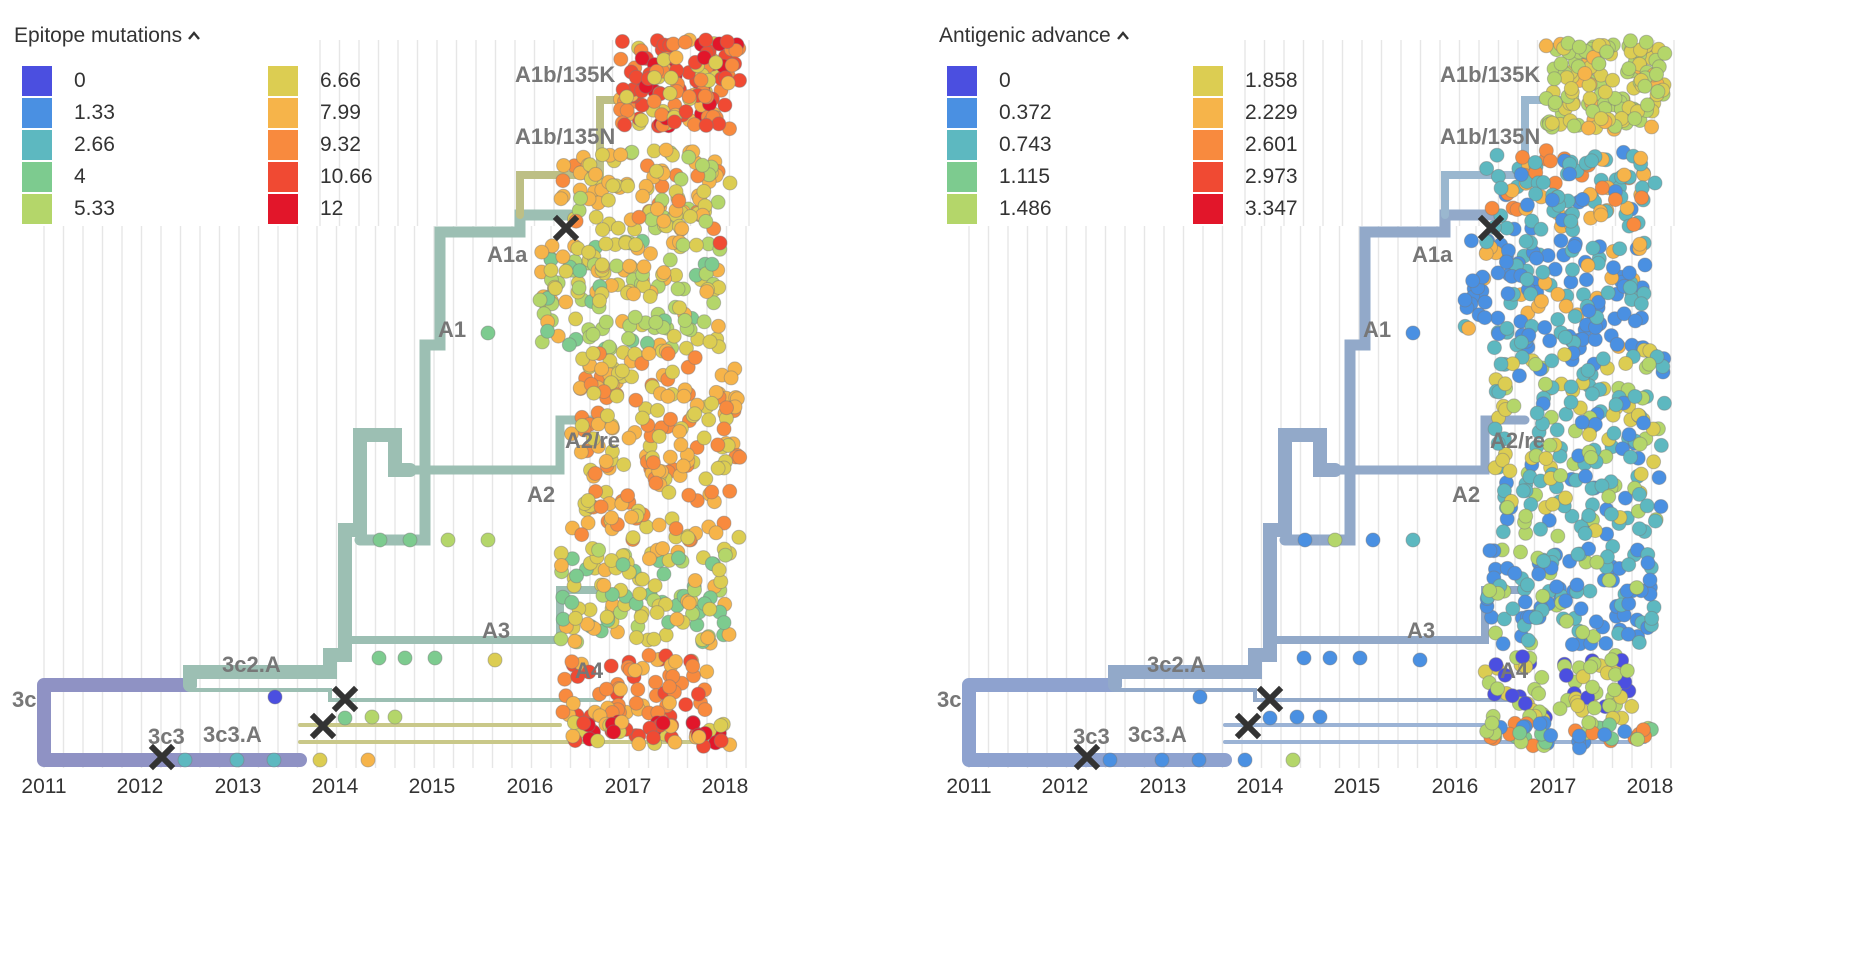 This screenshot has width=1850, height=960. I want to click on clade-label: 3c3.A, so click(1157, 734).